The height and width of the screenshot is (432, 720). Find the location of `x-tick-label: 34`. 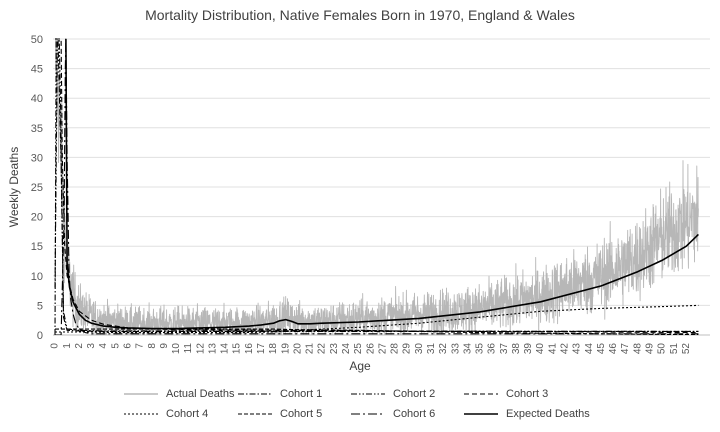

x-tick-label: 34 is located at coordinates (467, 349).